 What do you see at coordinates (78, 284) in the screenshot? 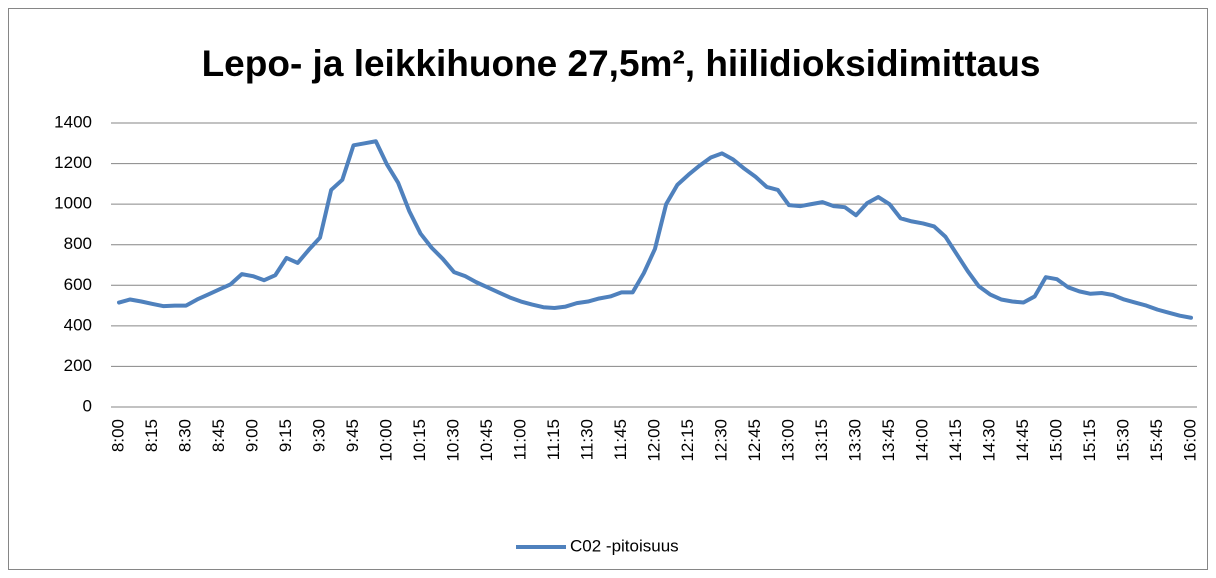
I see `y-tick-label: 600` at bounding box center [78, 284].